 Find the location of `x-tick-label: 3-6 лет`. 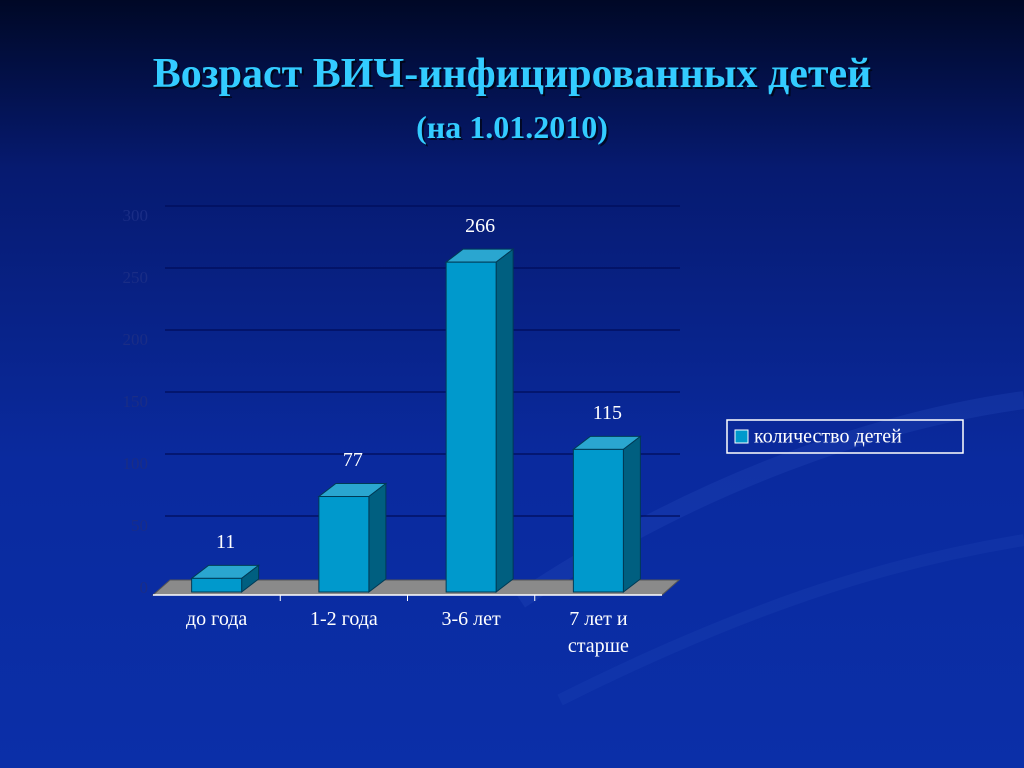

x-tick-label: 3-6 лет is located at coordinates (471, 619).